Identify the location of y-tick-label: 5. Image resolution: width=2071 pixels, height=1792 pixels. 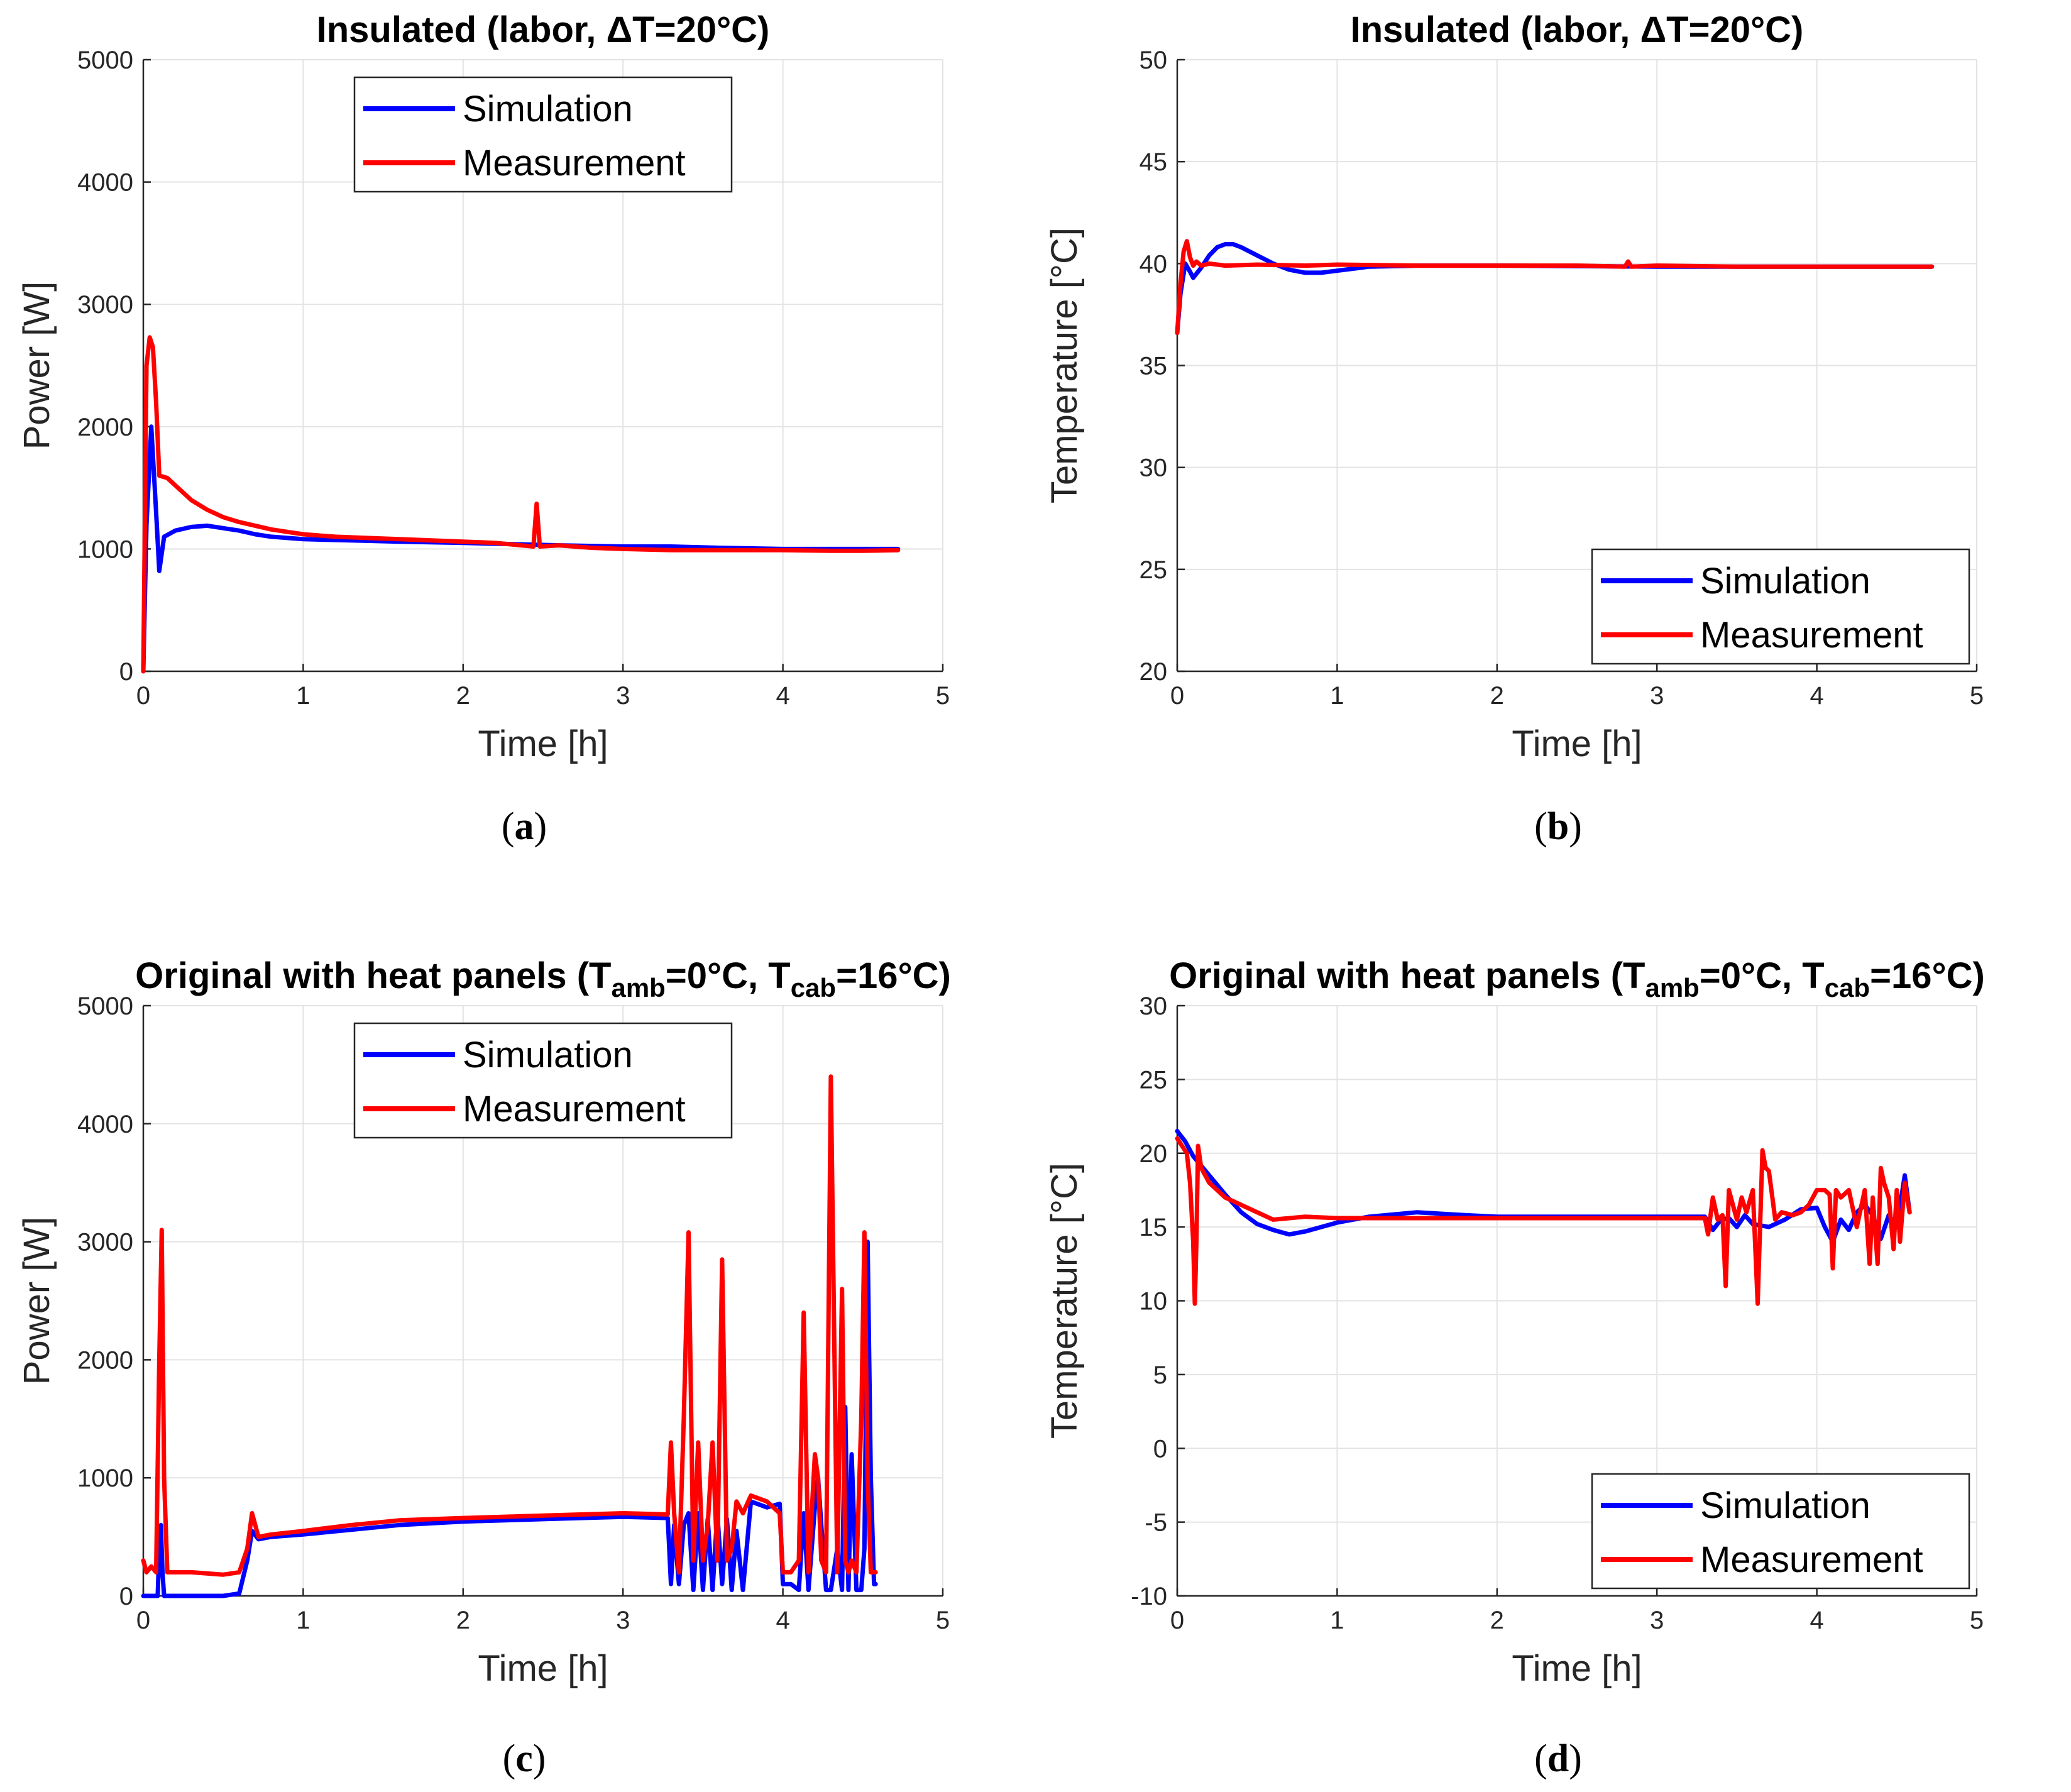
(1160, 1375).